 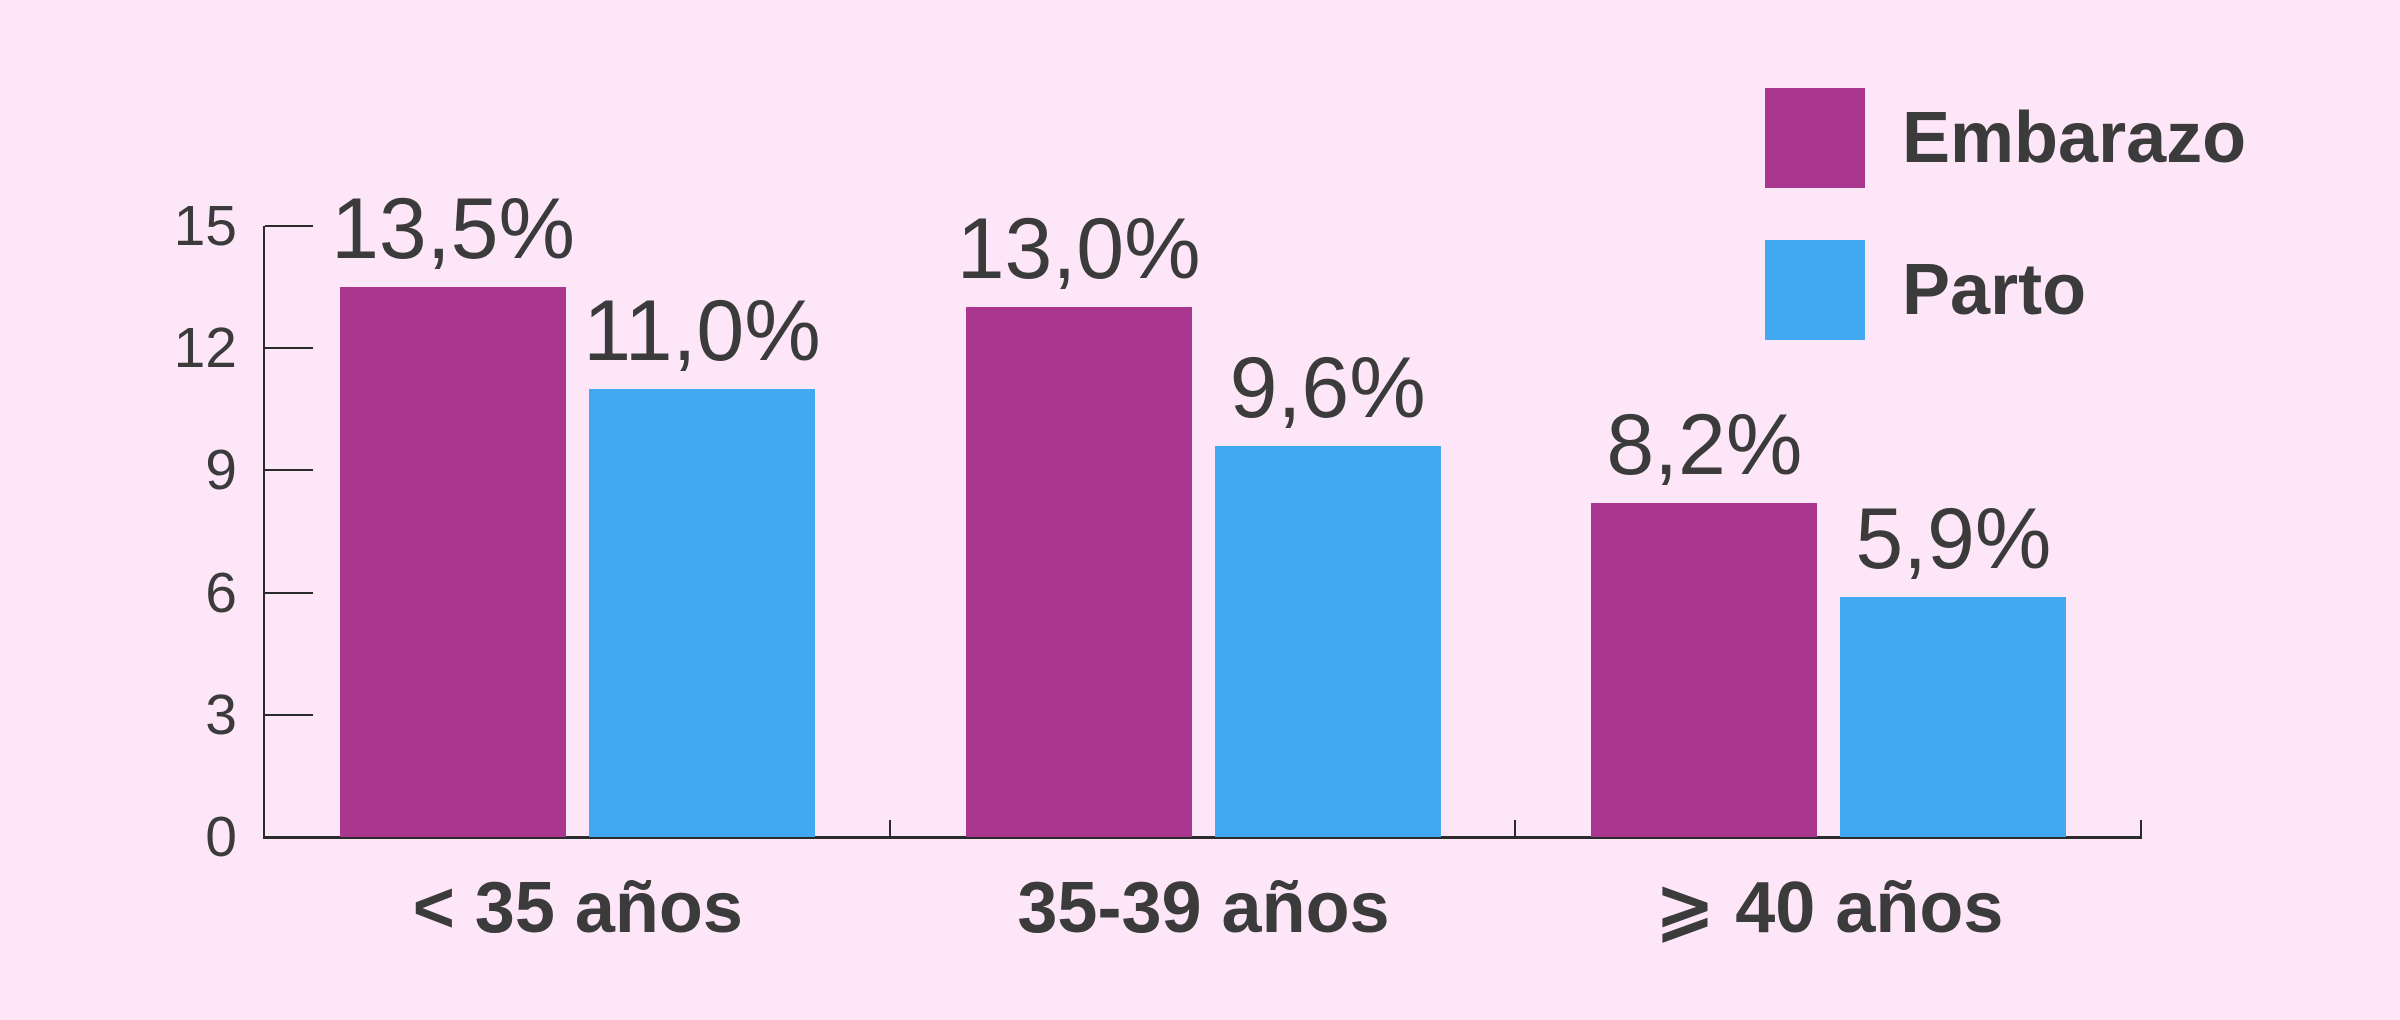 I want to click on y-axis-tick-label: 3, so click(x=221, y=714).